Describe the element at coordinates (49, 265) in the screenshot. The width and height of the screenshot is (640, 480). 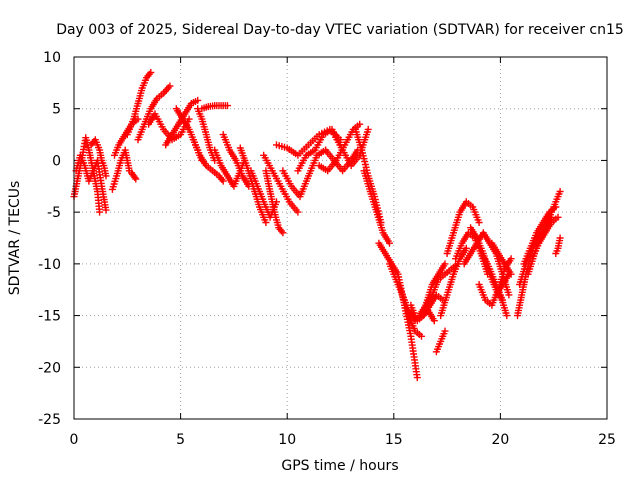
I see `y-tick-label: -10` at that location.